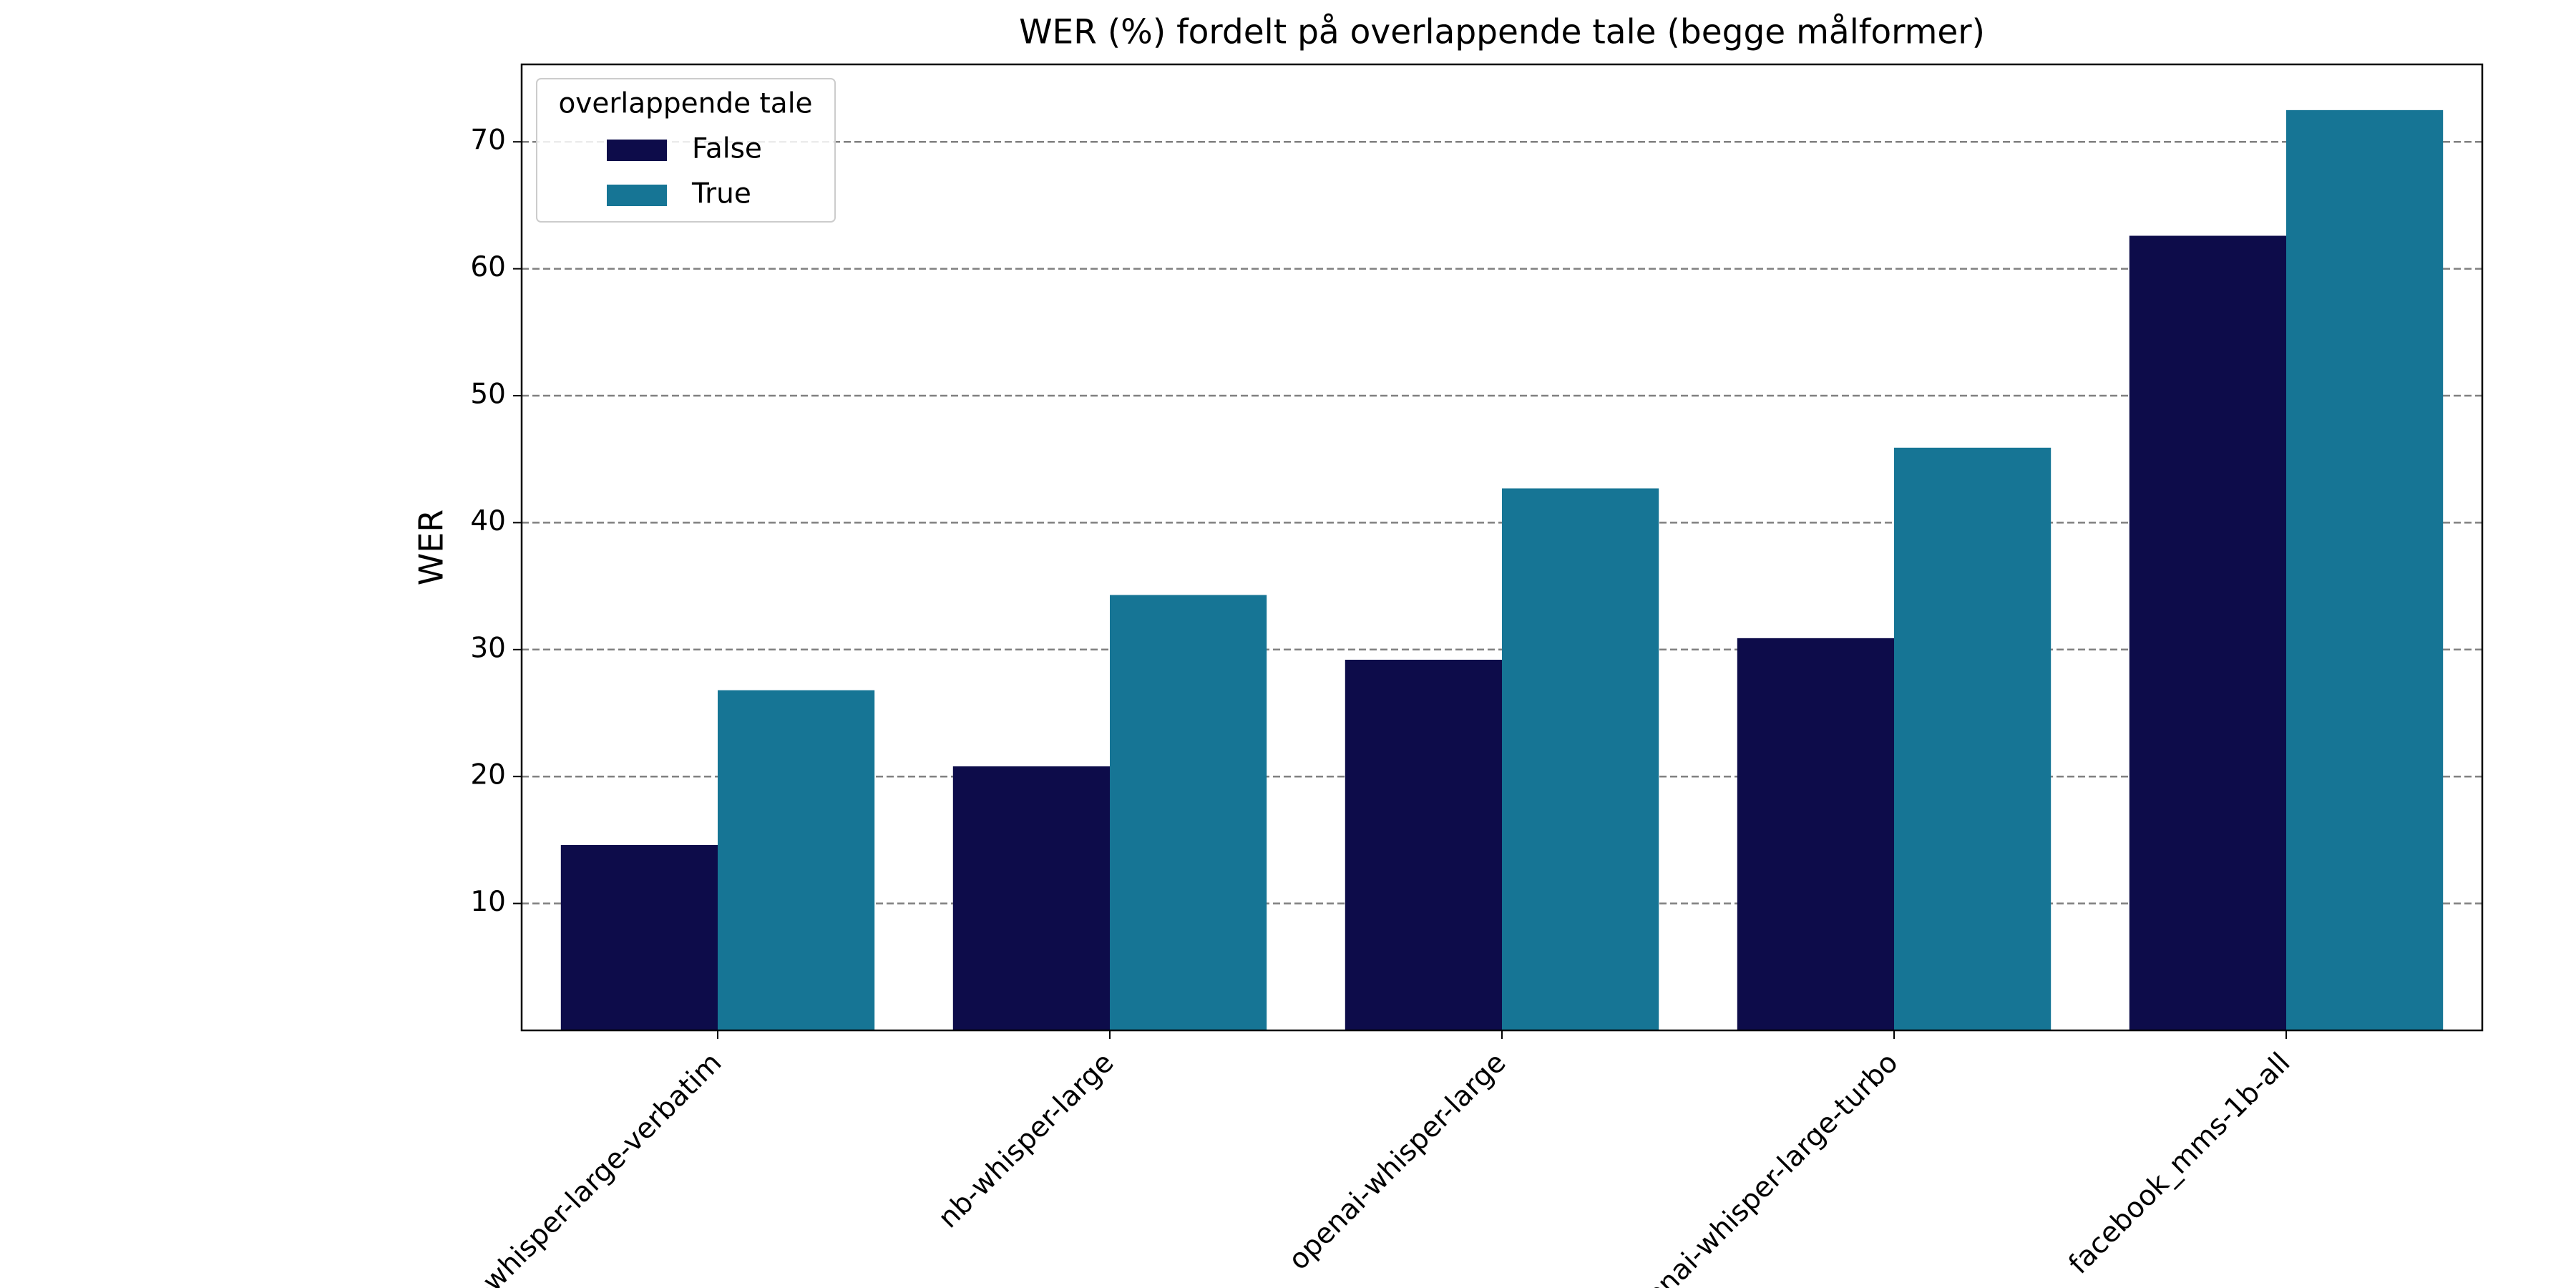 Image resolution: width=2576 pixels, height=1288 pixels. Describe the element at coordinates (1759, 1167) in the screenshot. I see `x-tick-label: openai-whisper-large-turbo` at that location.